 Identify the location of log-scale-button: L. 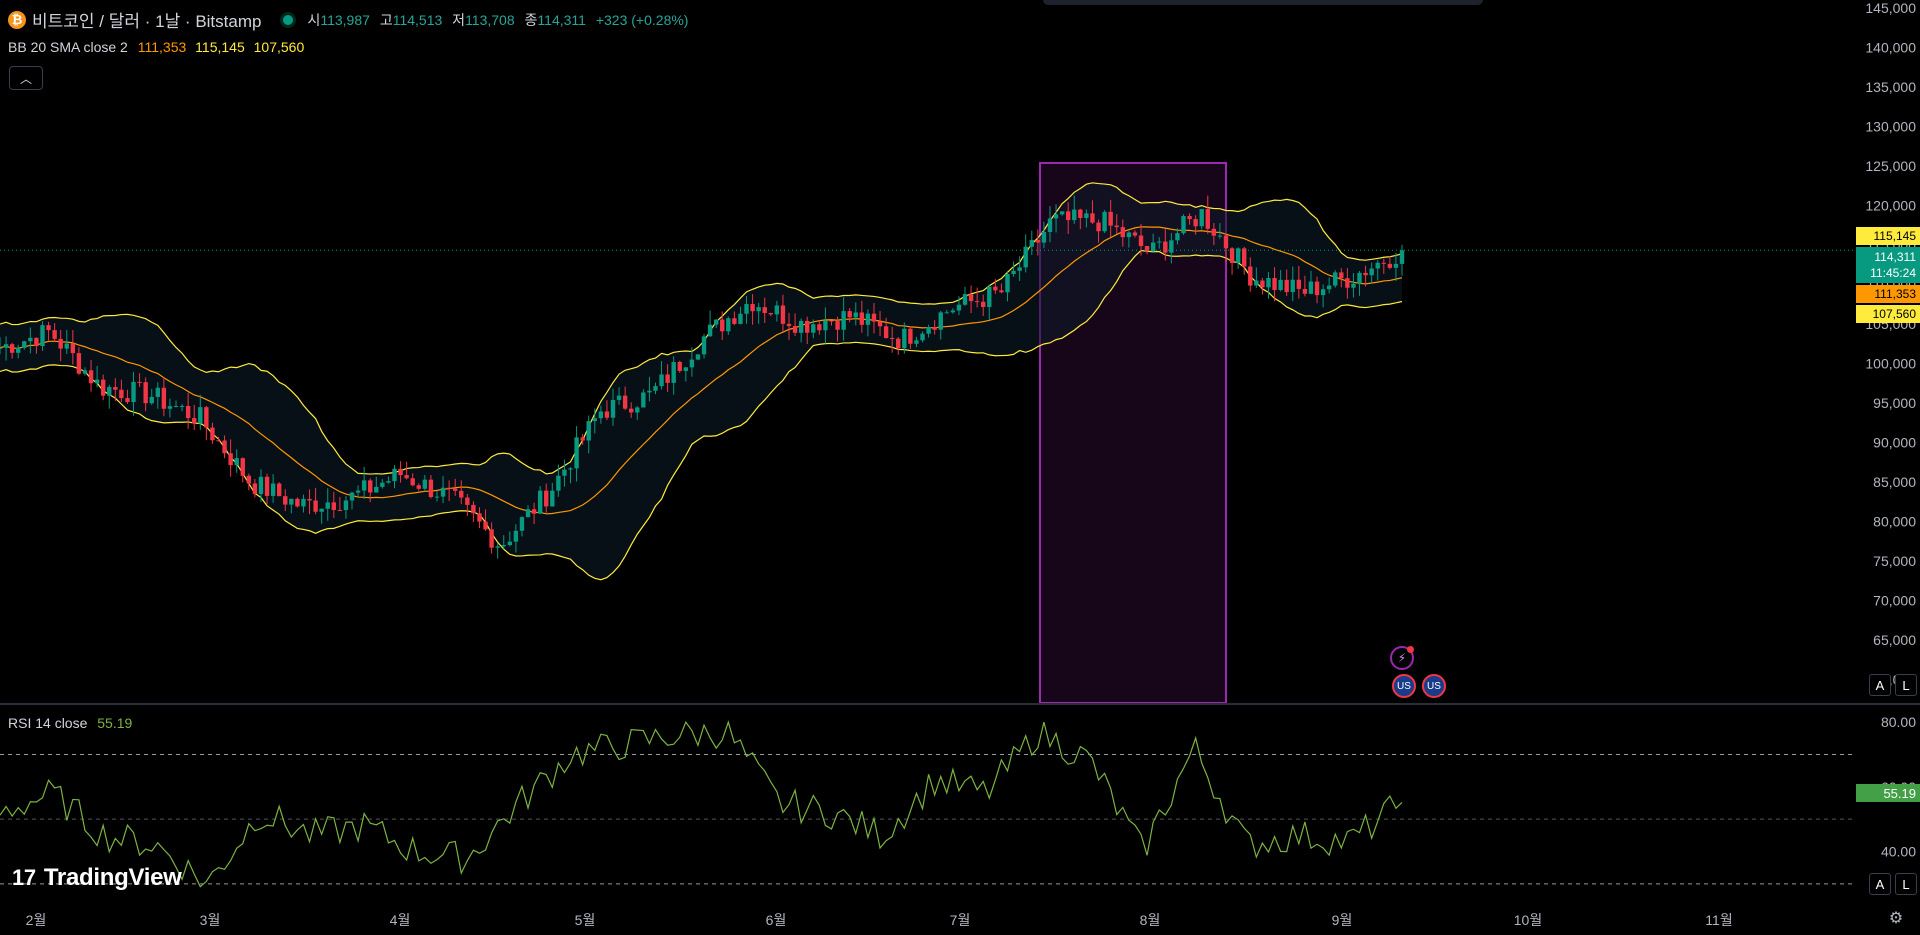
(1906, 685).